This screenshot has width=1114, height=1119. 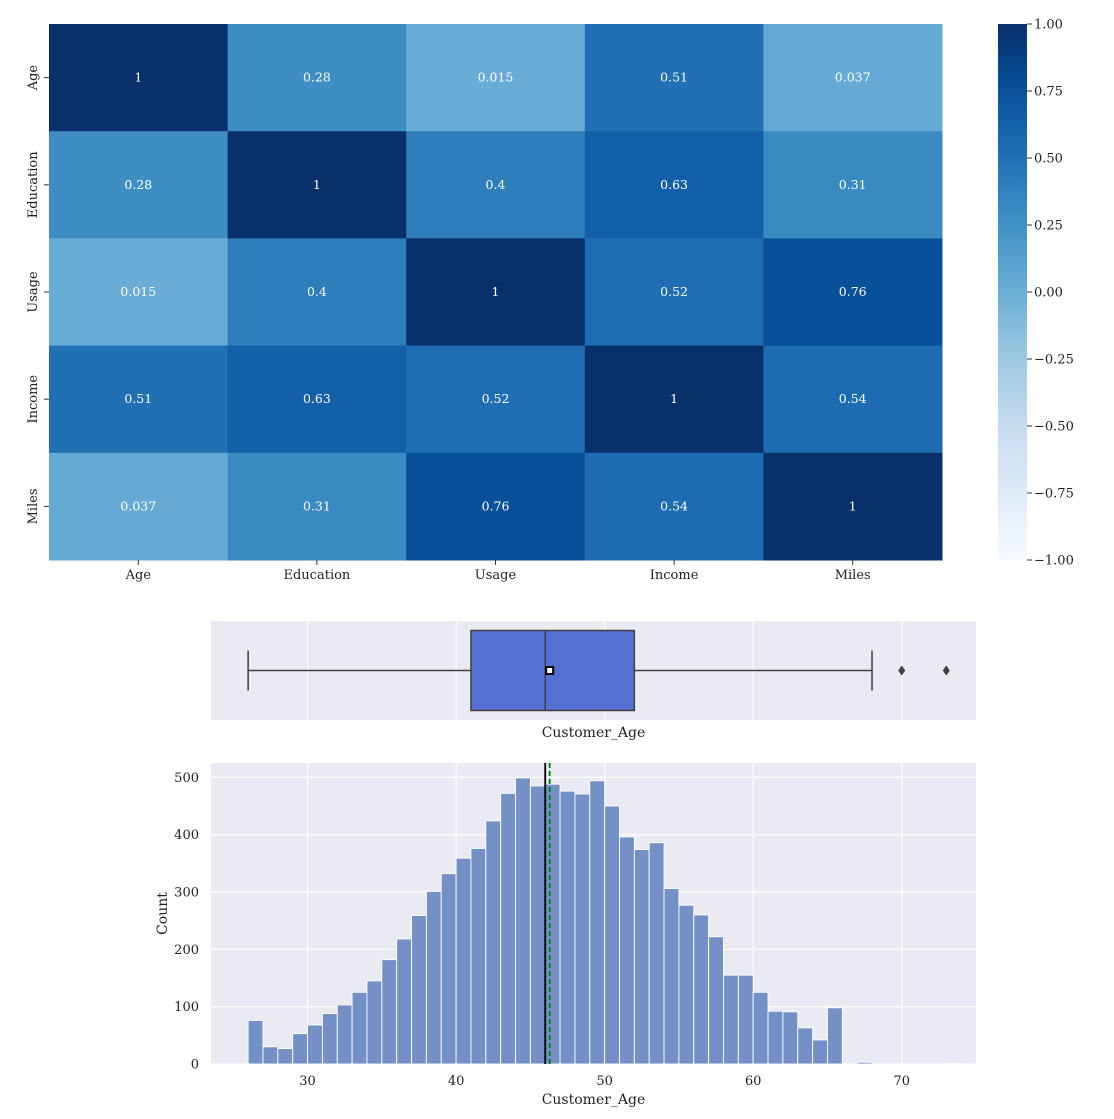 What do you see at coordinates (186, 835) in the screenshot?
I see `y-tick-label: 400` at bounding box center [186, 835].